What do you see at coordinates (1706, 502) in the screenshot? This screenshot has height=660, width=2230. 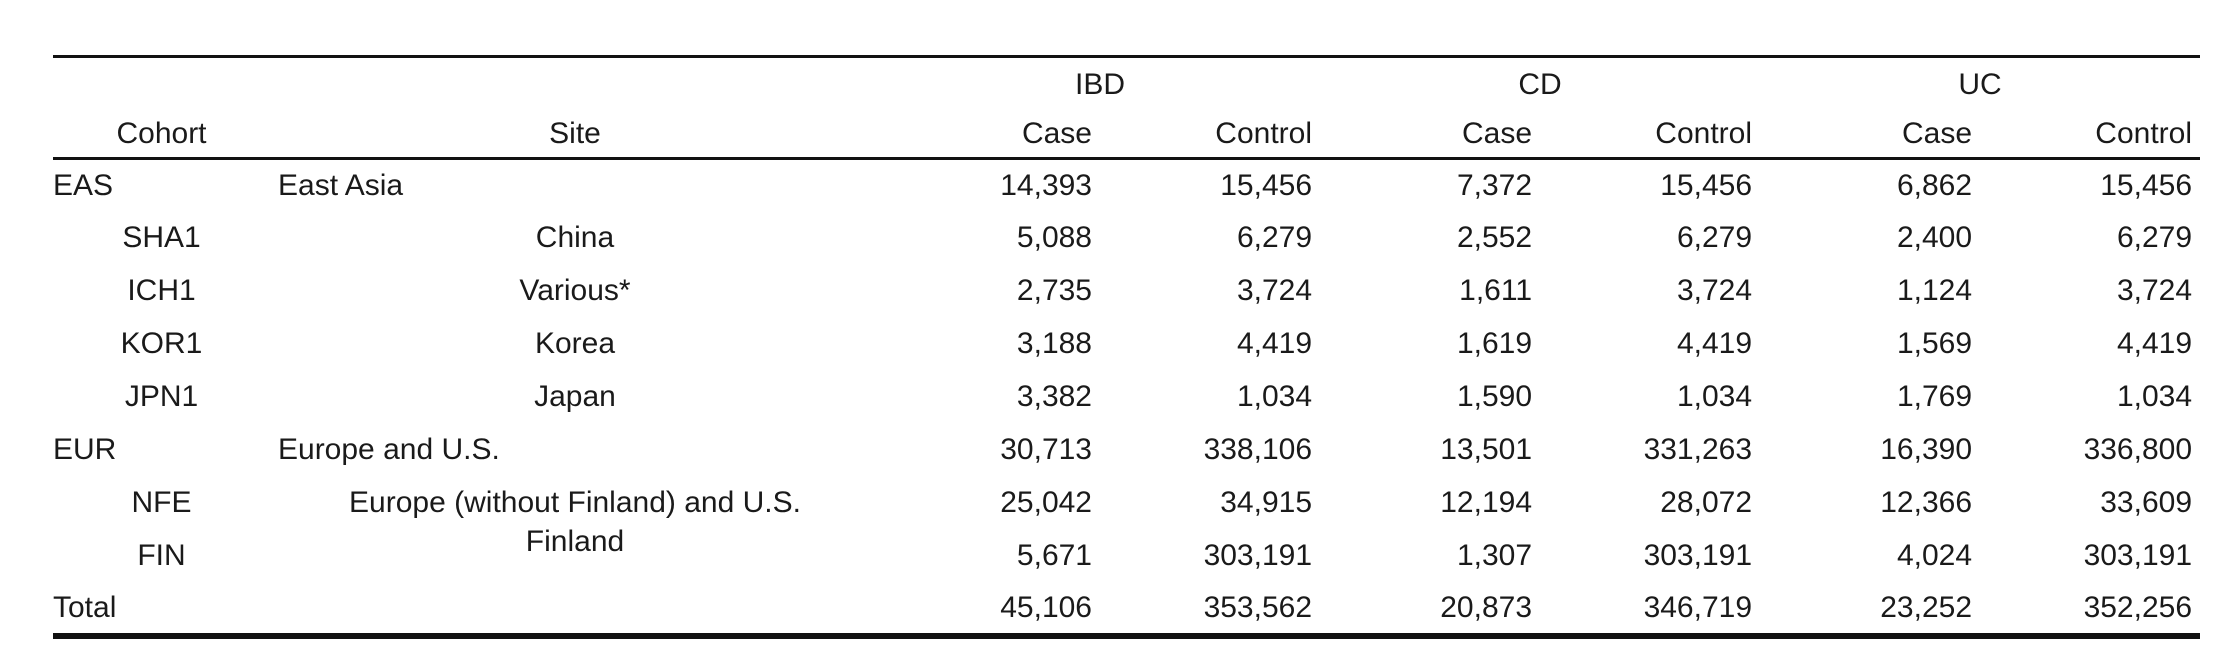 I see `cd-control-cell: 28,072` at bounding box center [1706, 502].